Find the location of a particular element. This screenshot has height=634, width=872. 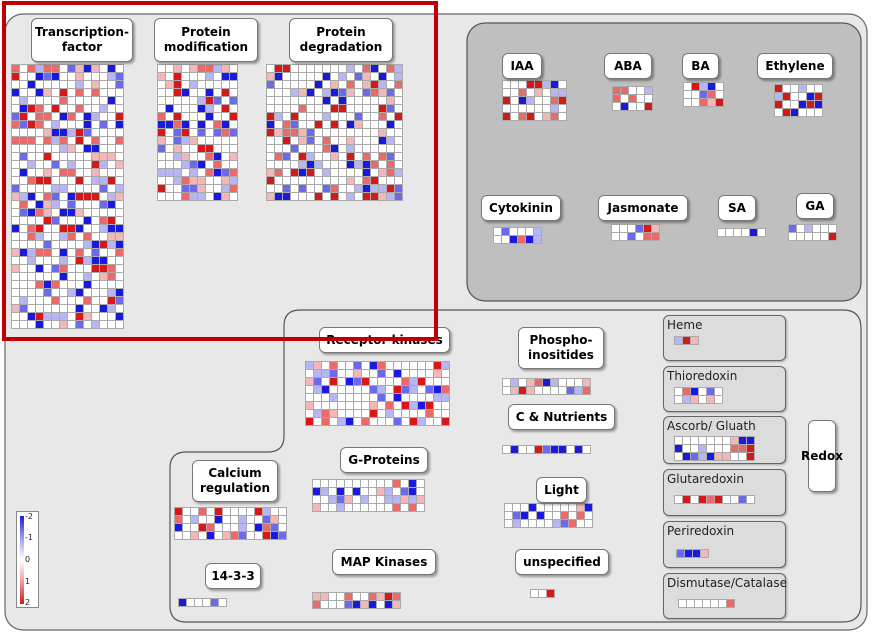

redox-periredoxin-box: Periredoxin is located at coordinates (724, 544).